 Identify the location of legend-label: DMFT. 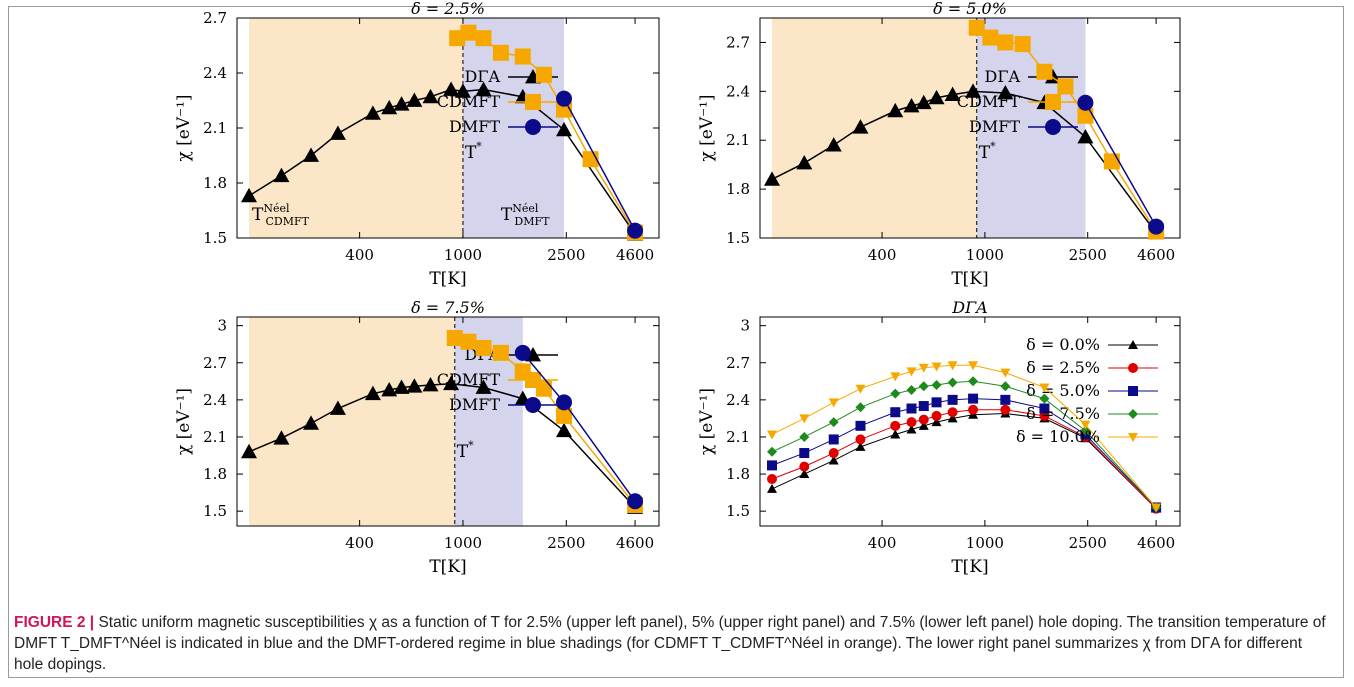
(994, 126).